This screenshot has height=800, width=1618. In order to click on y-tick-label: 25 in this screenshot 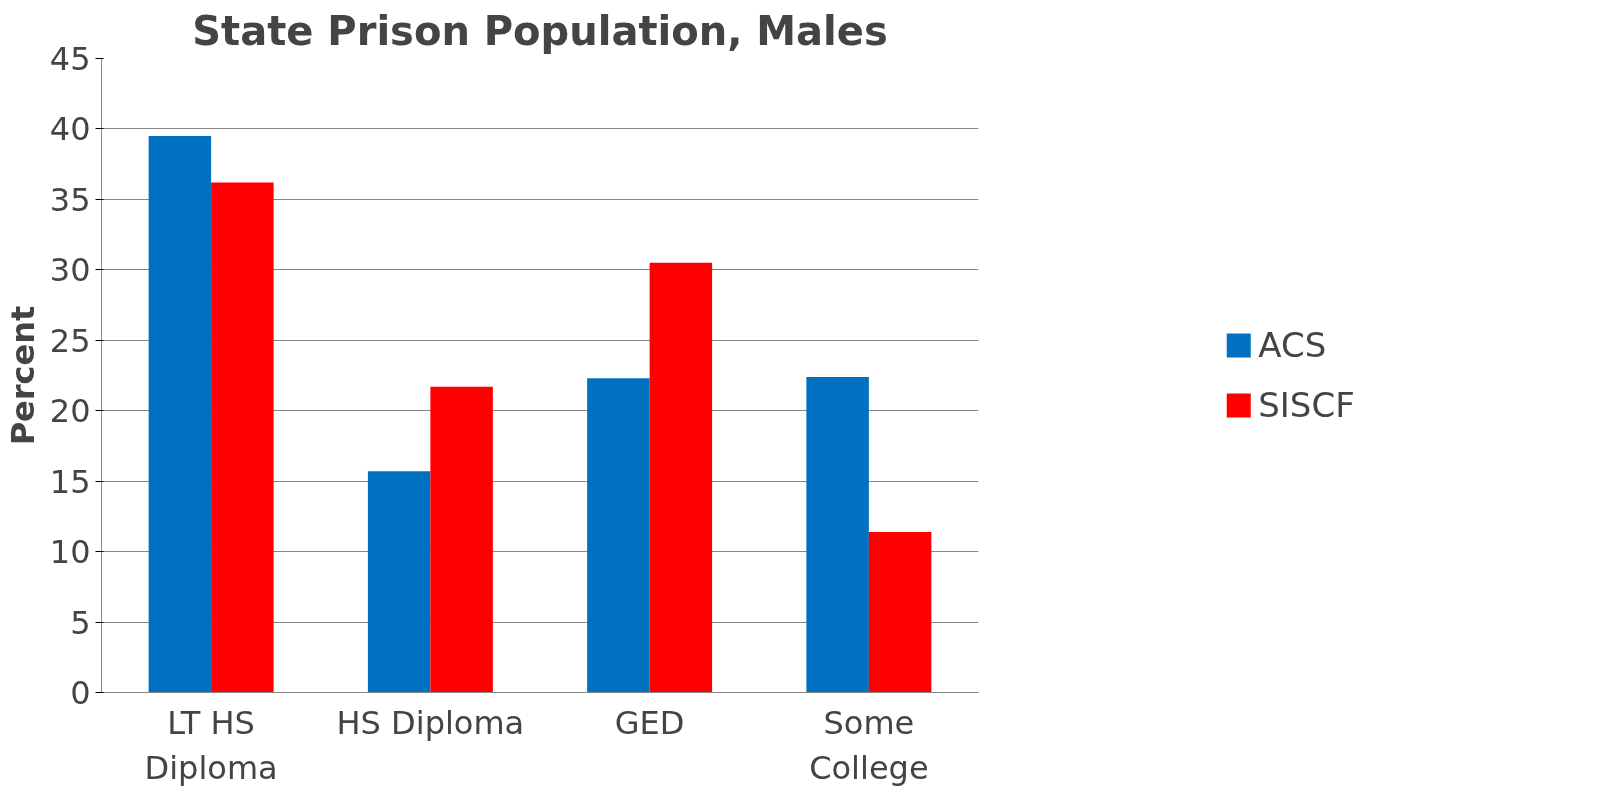, I will do `click(70, 340)`.